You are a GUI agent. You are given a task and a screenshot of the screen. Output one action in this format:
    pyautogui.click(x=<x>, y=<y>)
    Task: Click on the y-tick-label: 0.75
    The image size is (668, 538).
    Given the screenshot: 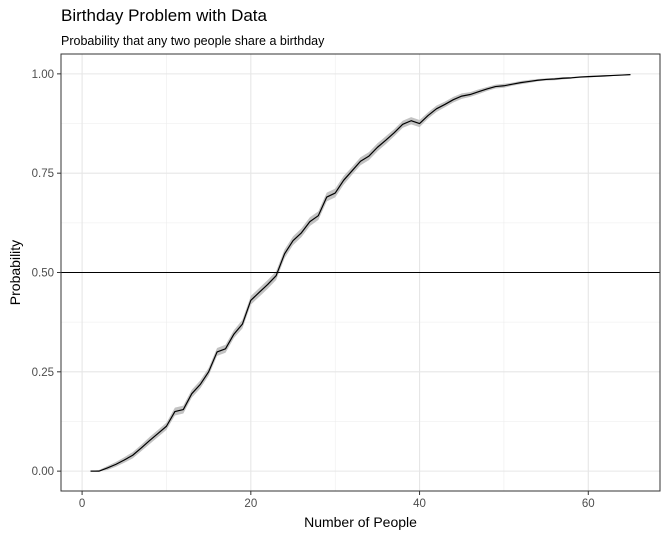 What is the action you would take?
    pyautogui.click(x=43, y=174)
    